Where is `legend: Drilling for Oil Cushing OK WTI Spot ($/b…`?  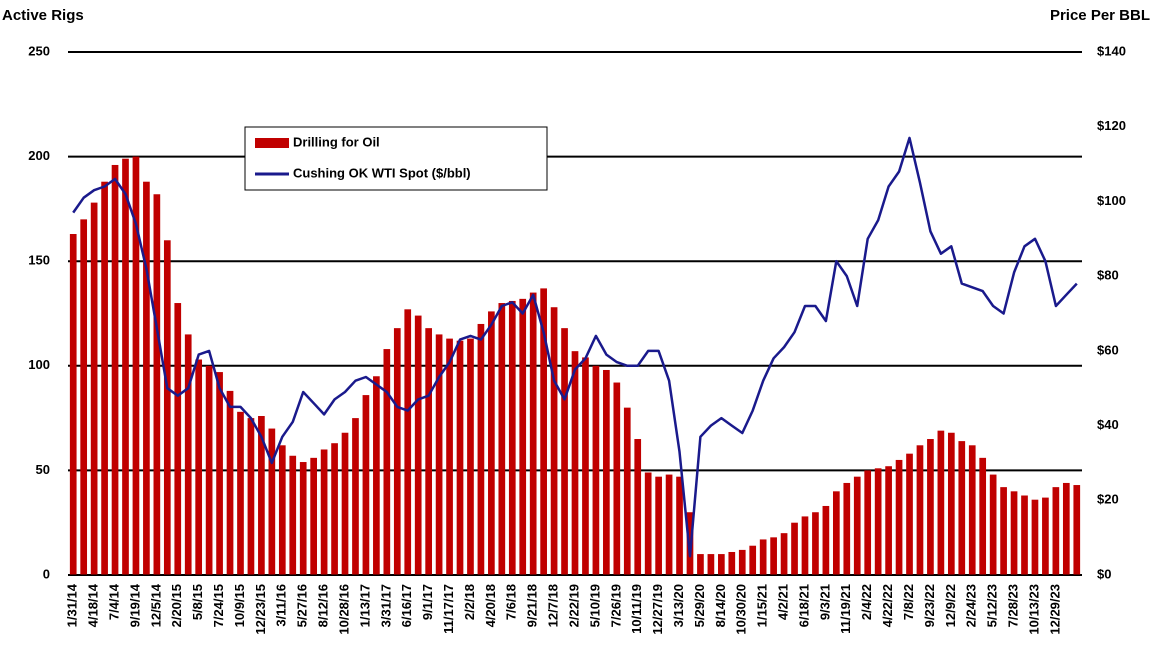 legend: Drilling for Oil Cushing OK WTI Spot ($/b… is located at coordinates (396, 158).